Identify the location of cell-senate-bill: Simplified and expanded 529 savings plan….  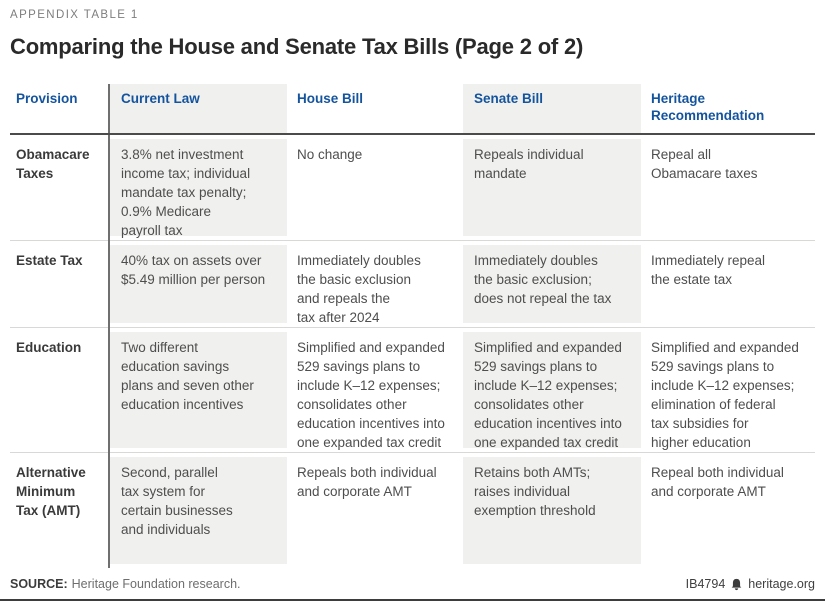
(552, 390).